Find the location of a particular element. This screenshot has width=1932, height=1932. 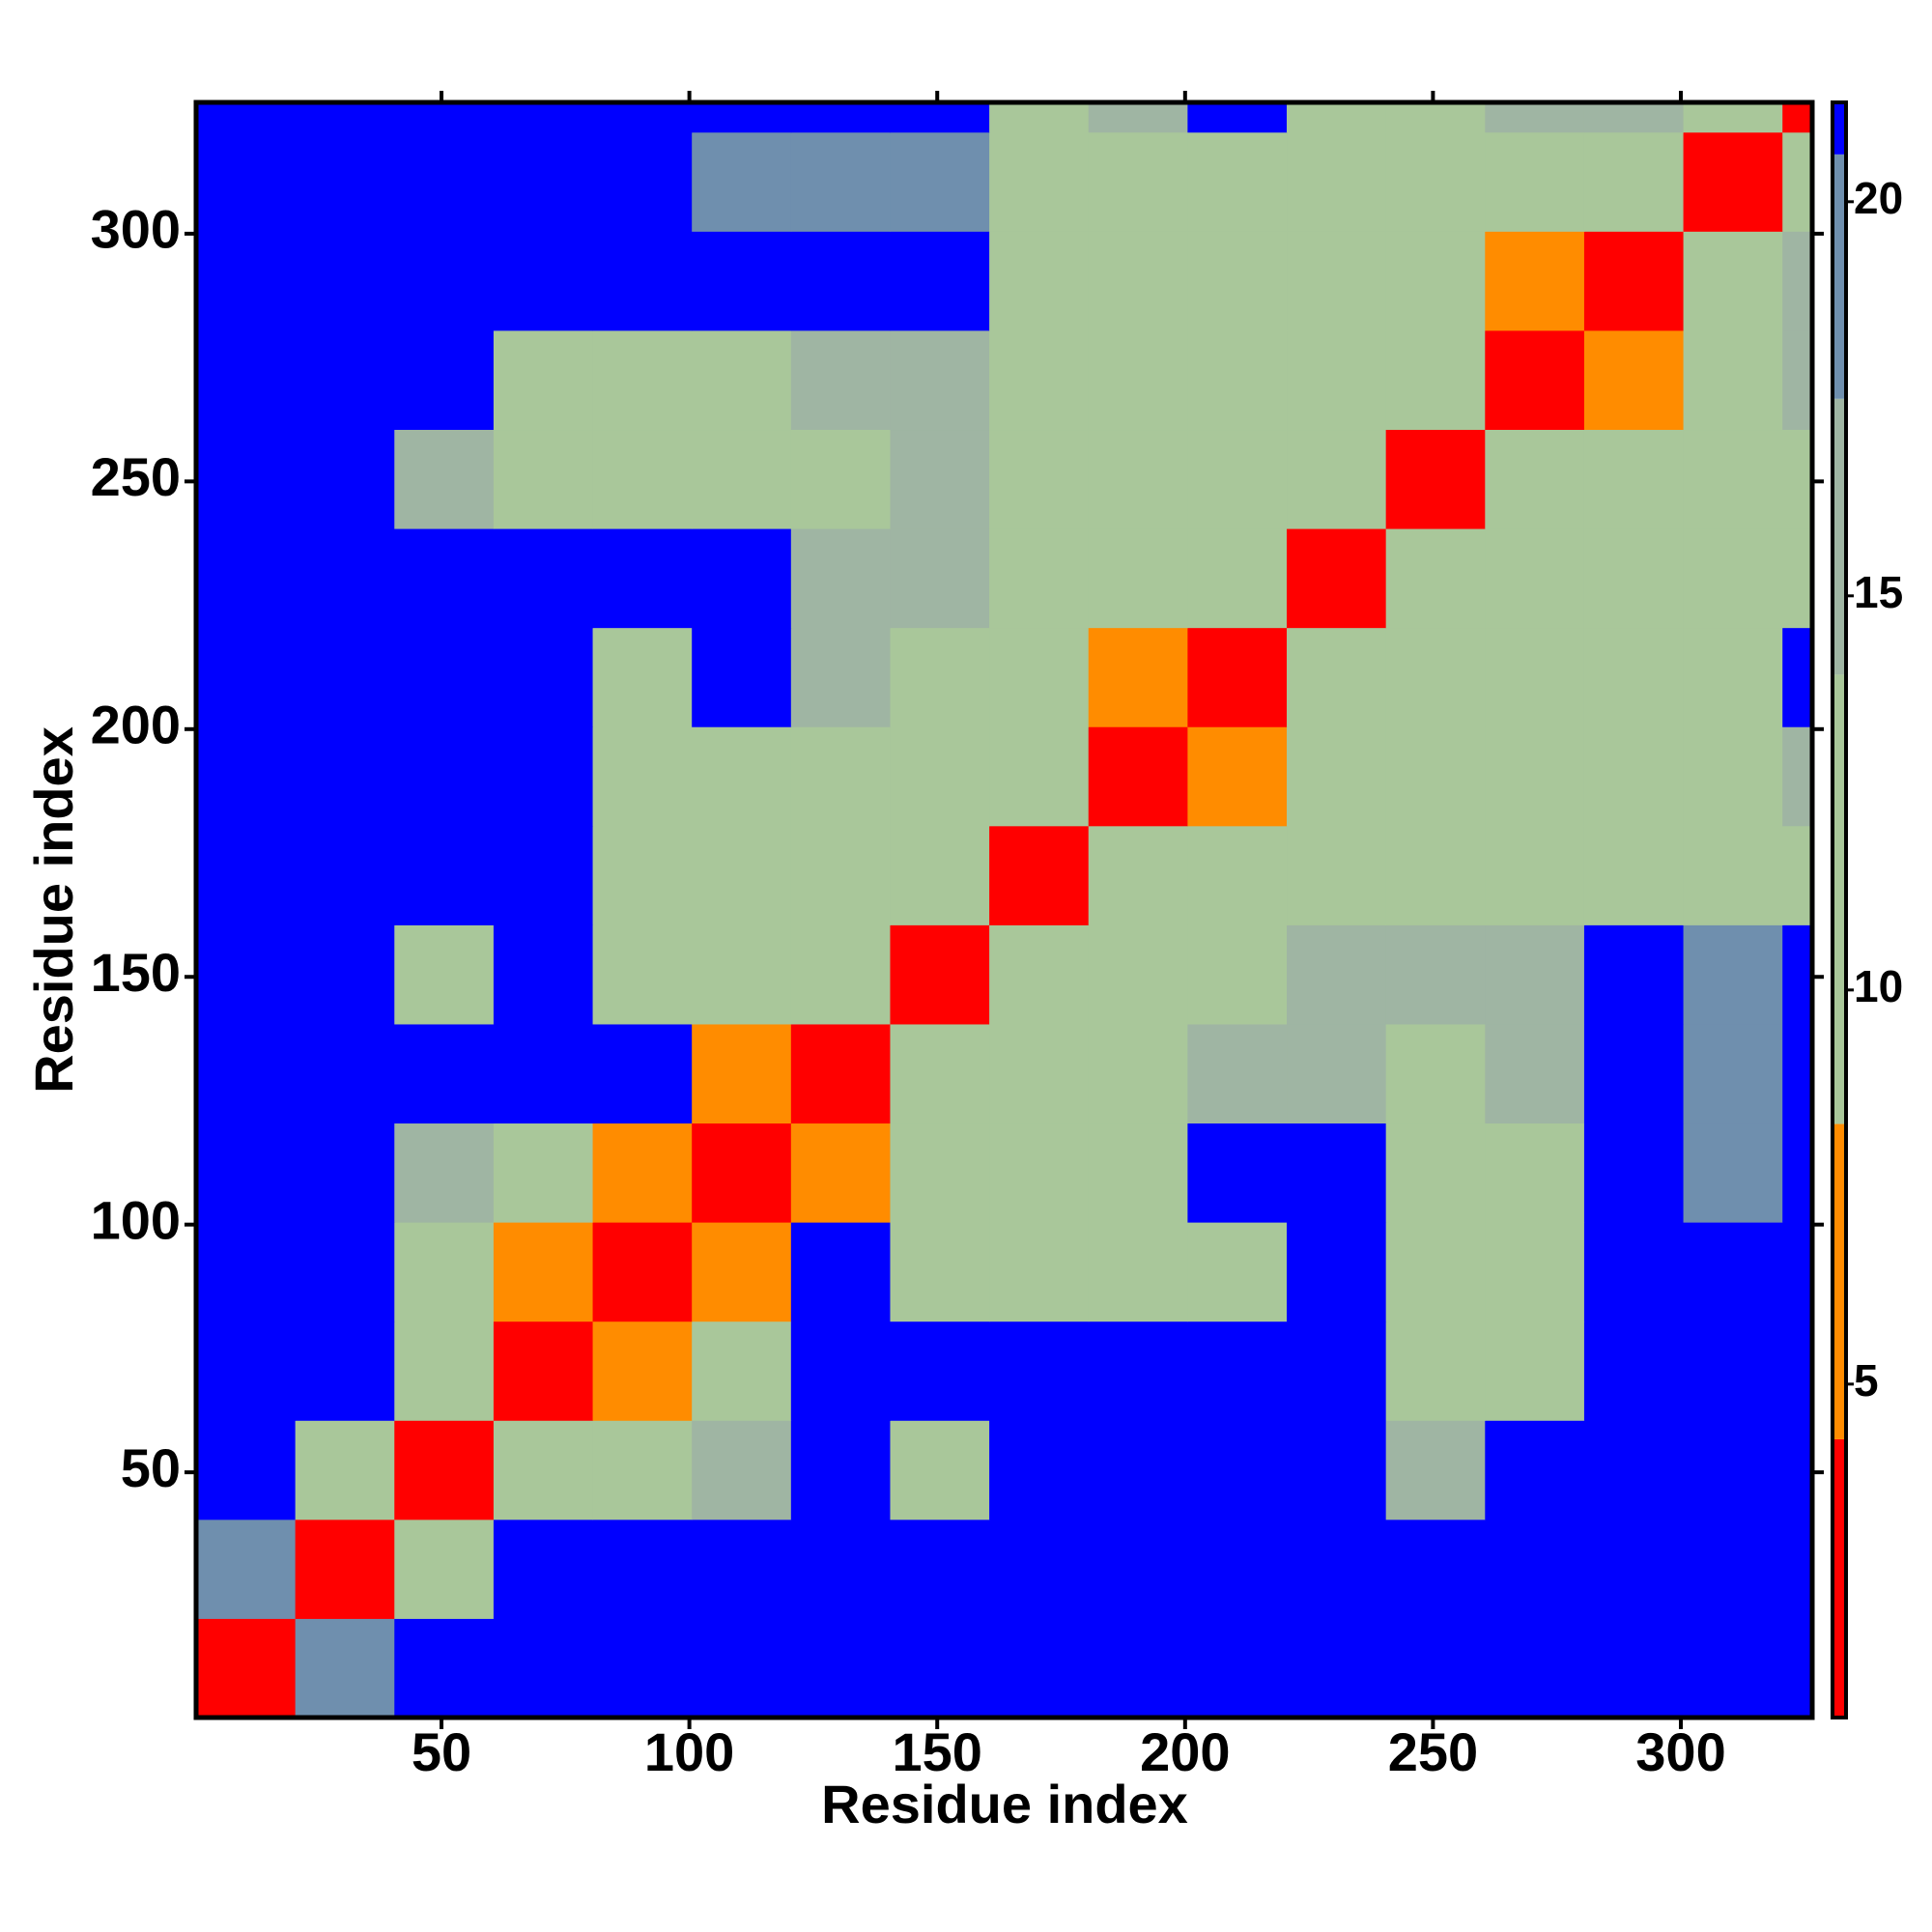

colorbar-tick-label: 20 is located at coordinates (1878, 198).